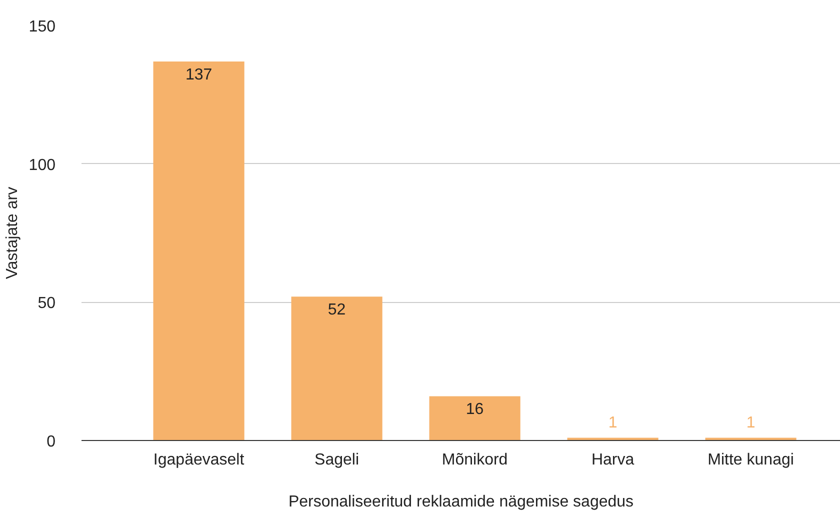  I want to click on y-tick-label: 50, so click(47, 303).